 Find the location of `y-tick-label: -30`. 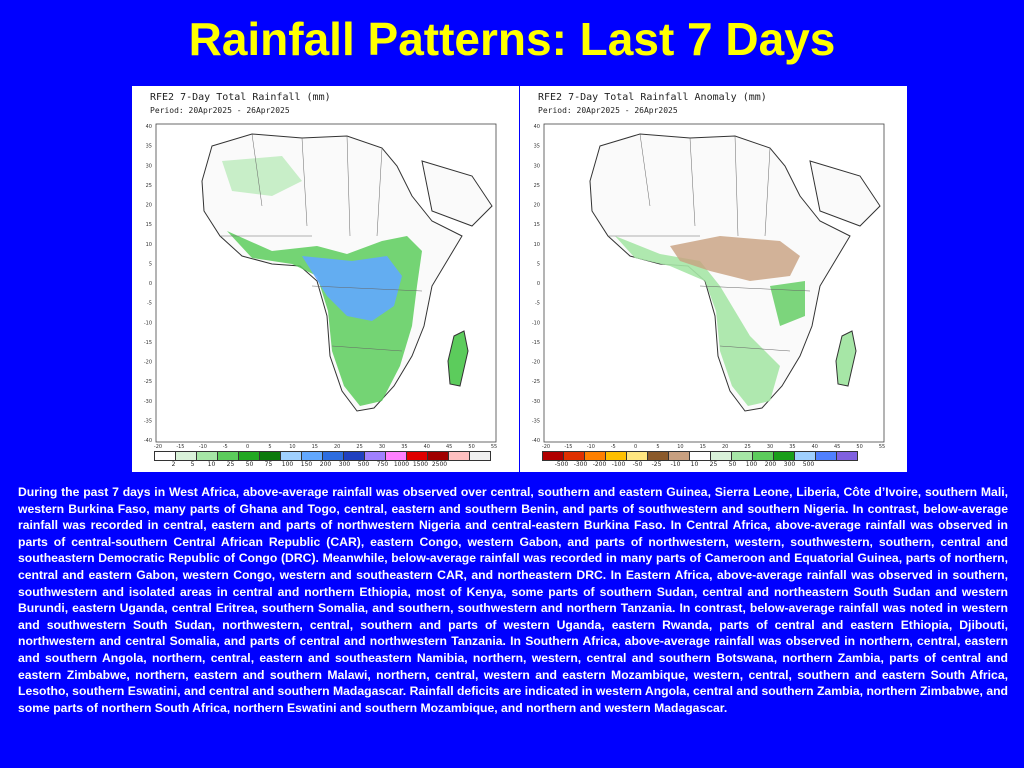

y-tick-label: -30 is located at coordinates (148, 402).